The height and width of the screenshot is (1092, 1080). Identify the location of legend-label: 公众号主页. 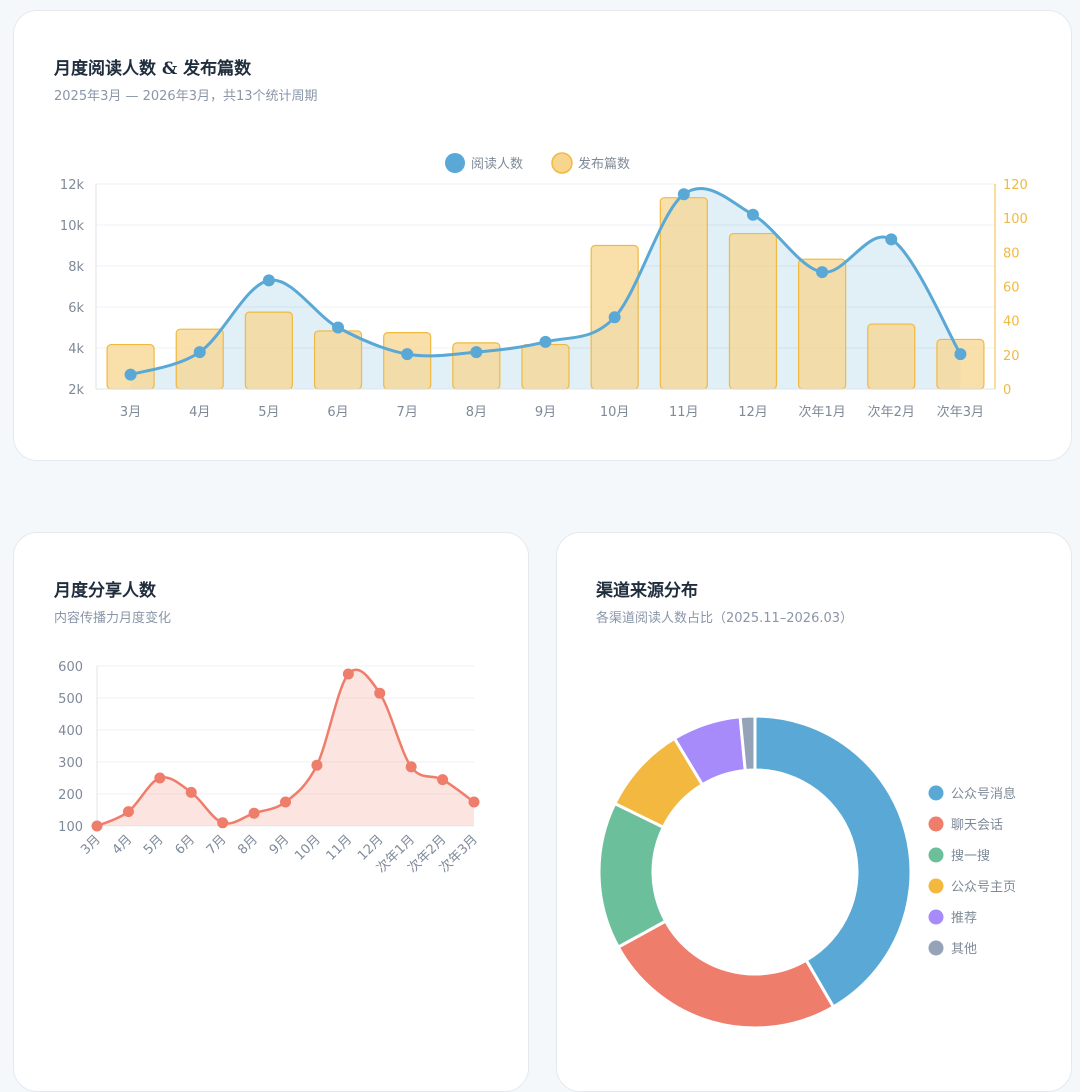
(983, 887).